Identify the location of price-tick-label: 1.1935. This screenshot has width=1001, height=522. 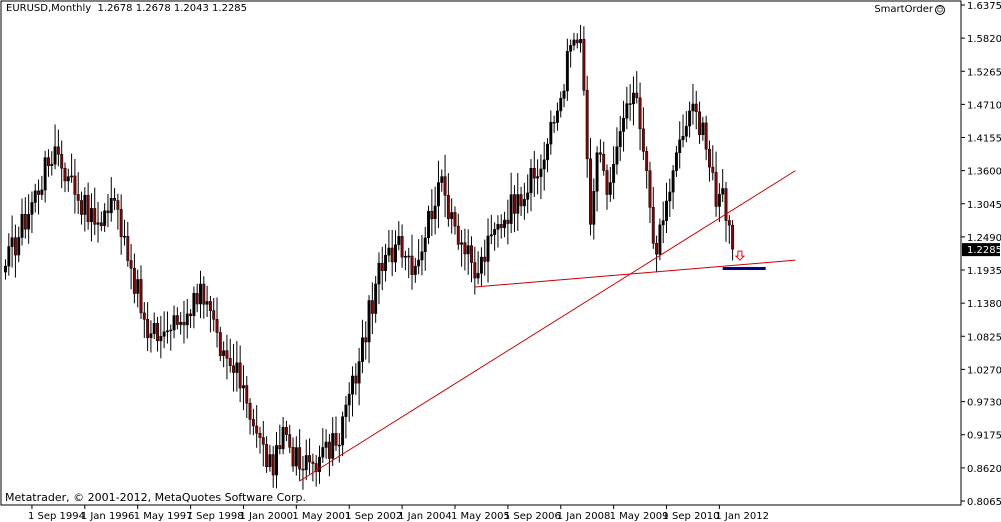
(984, 271).